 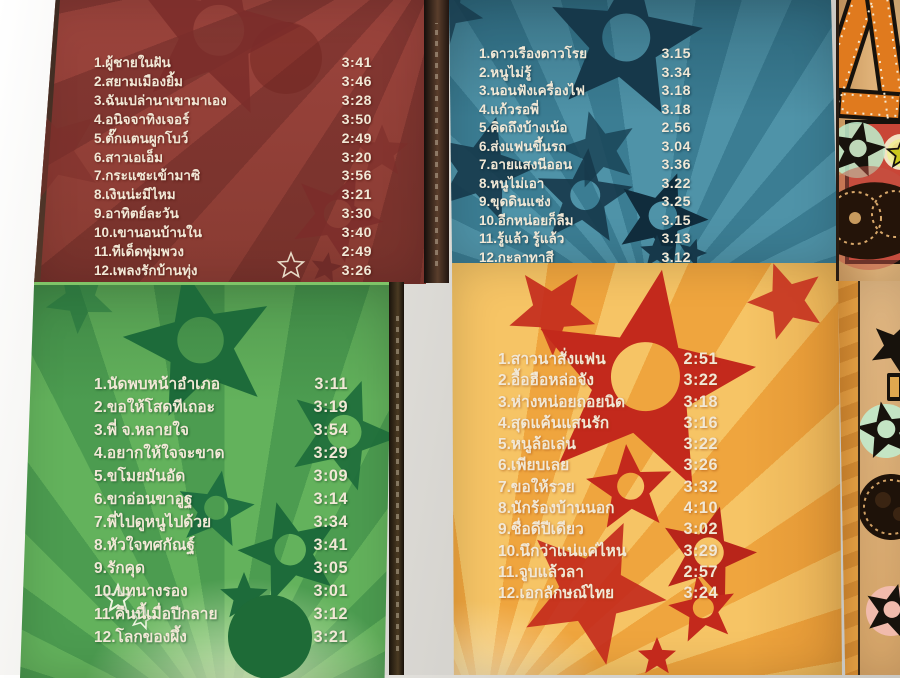 I want to click on track-duration: 3:50, so click(x=356, y=119).